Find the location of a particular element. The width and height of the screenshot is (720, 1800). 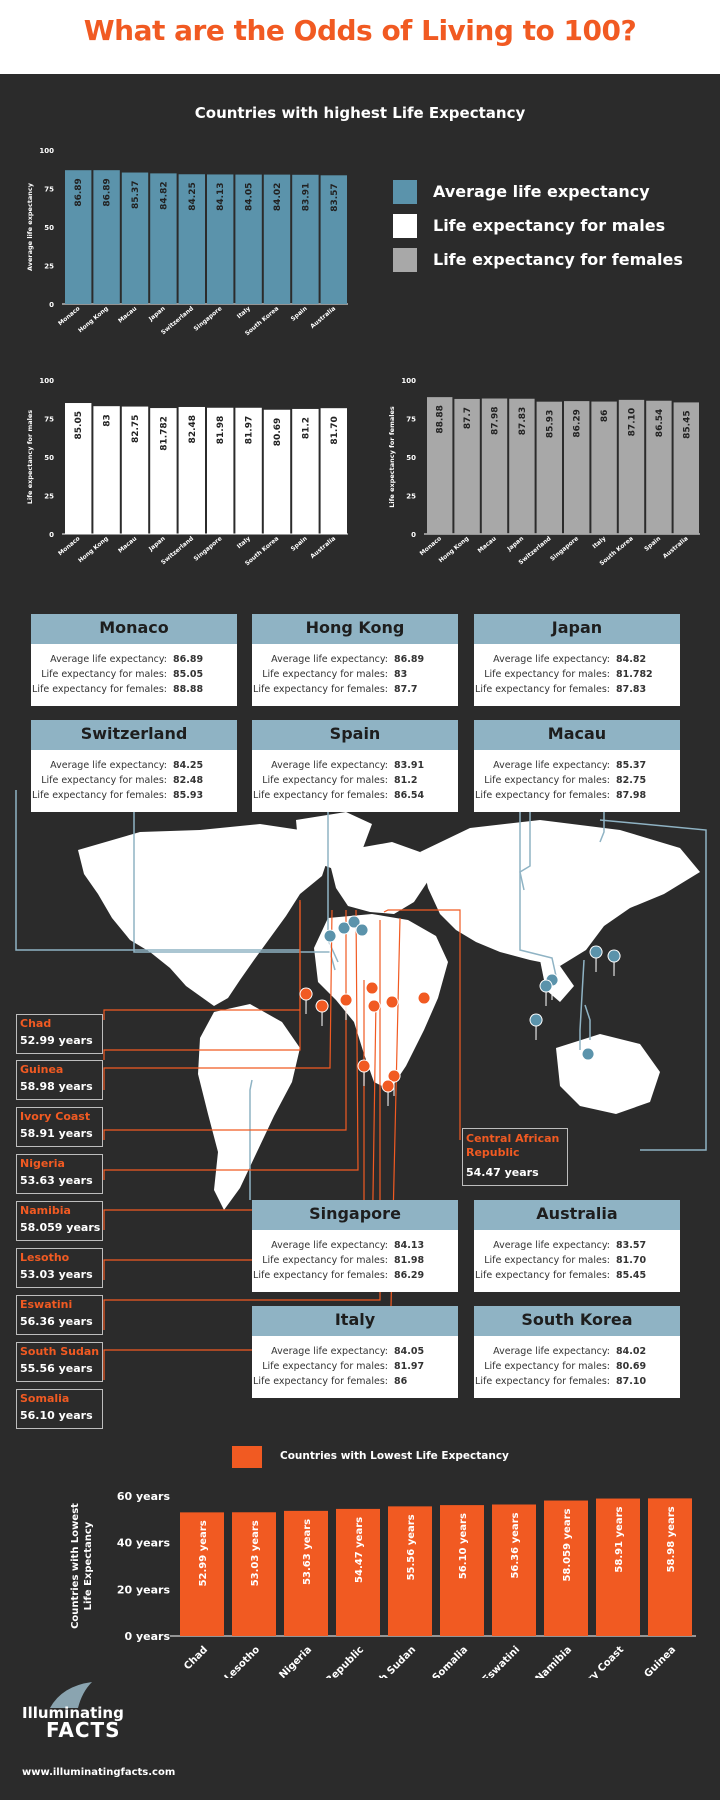

bar-value-label: 84.25 is located at coordinates (193, 196).